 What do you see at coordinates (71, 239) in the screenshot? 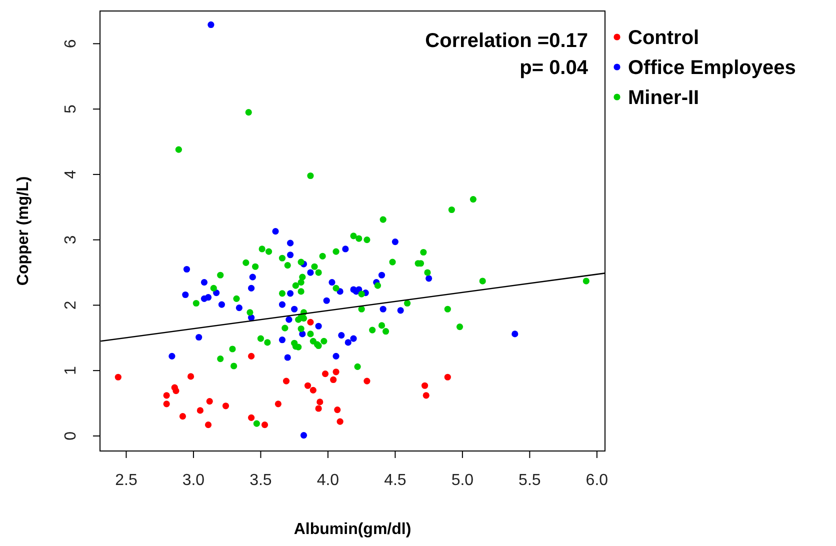
I see `y-tick-label: 3` at bounding box center [71, 239].